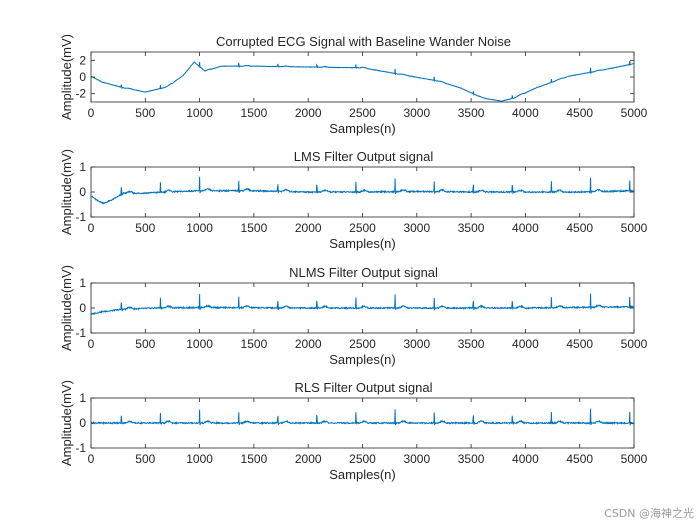 The width and height of the screenshot is (700, 525). I want to click on y-tick-label: -2, so click(80, 94).